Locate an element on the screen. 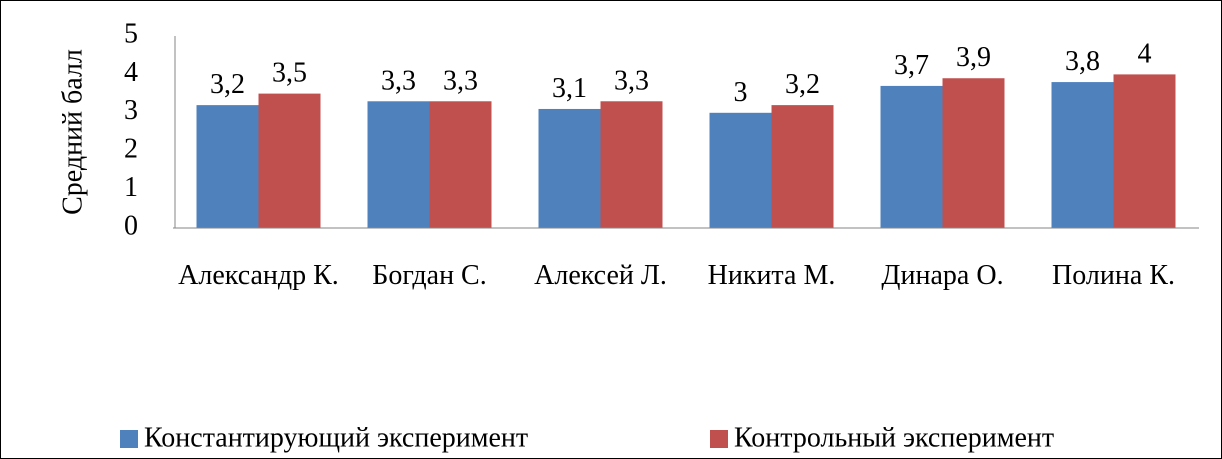 The image size is (1222, 459). data-label: 3,7 is located at coordinates (911, 65).